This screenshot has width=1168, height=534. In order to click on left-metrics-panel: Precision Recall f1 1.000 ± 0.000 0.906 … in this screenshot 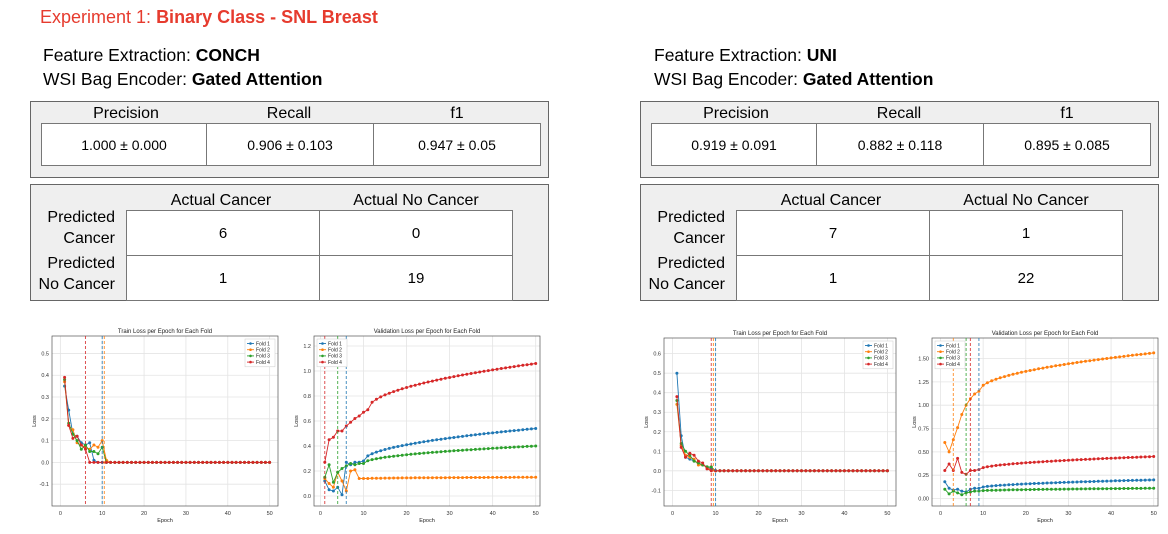, I will do `click(289, 139)`.